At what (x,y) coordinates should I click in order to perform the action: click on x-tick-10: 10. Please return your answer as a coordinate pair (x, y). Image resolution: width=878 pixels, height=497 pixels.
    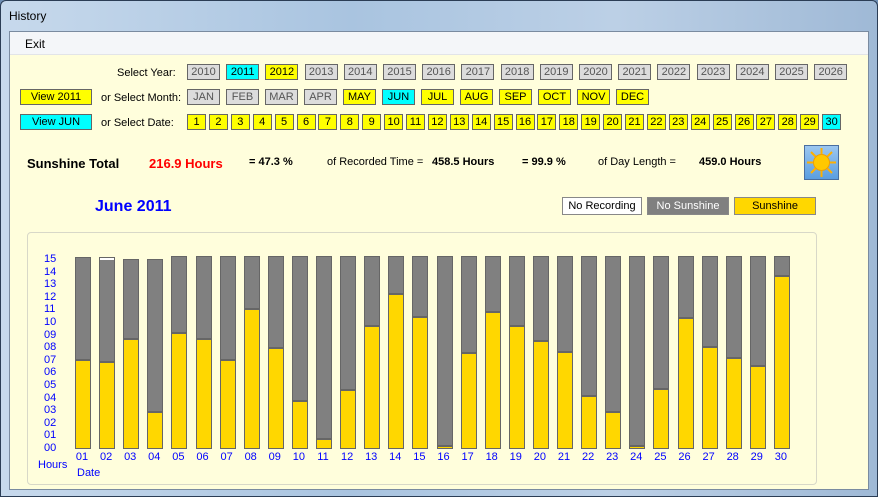
    Looking at the image, I should click on (299, 457).